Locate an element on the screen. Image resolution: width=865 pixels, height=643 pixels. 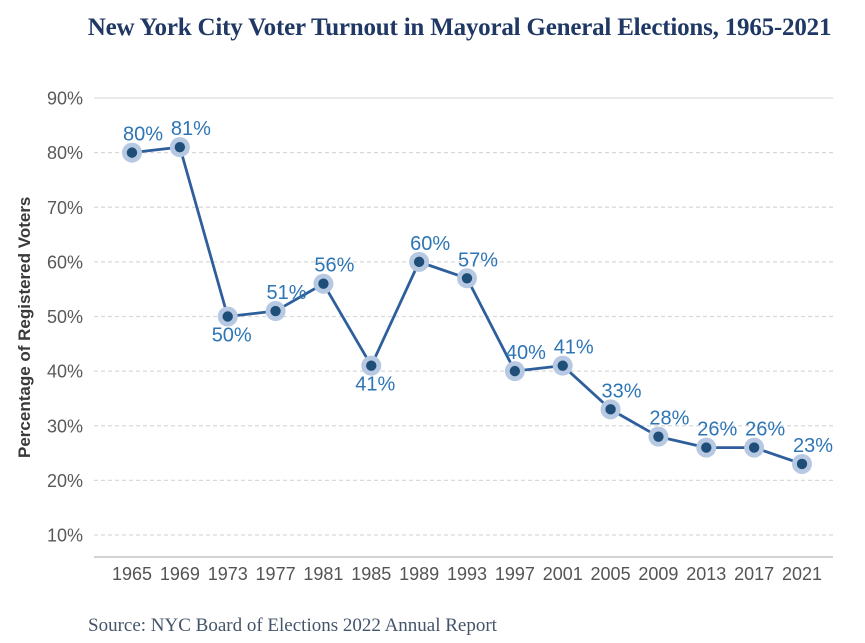
data-point-label: 51% is located at coordinates (287, 293).